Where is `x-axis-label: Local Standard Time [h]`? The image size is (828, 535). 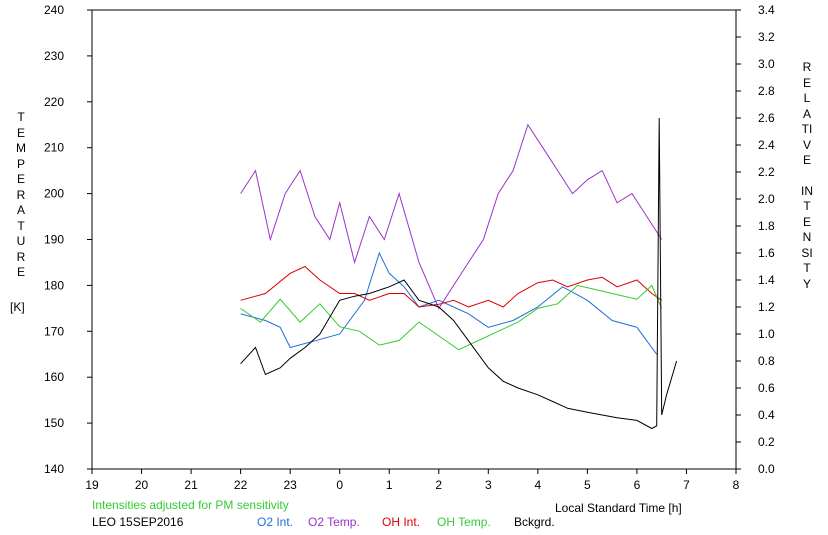
x-axis-label: Local Standard Time [h] is located at coordinates (618, 508).